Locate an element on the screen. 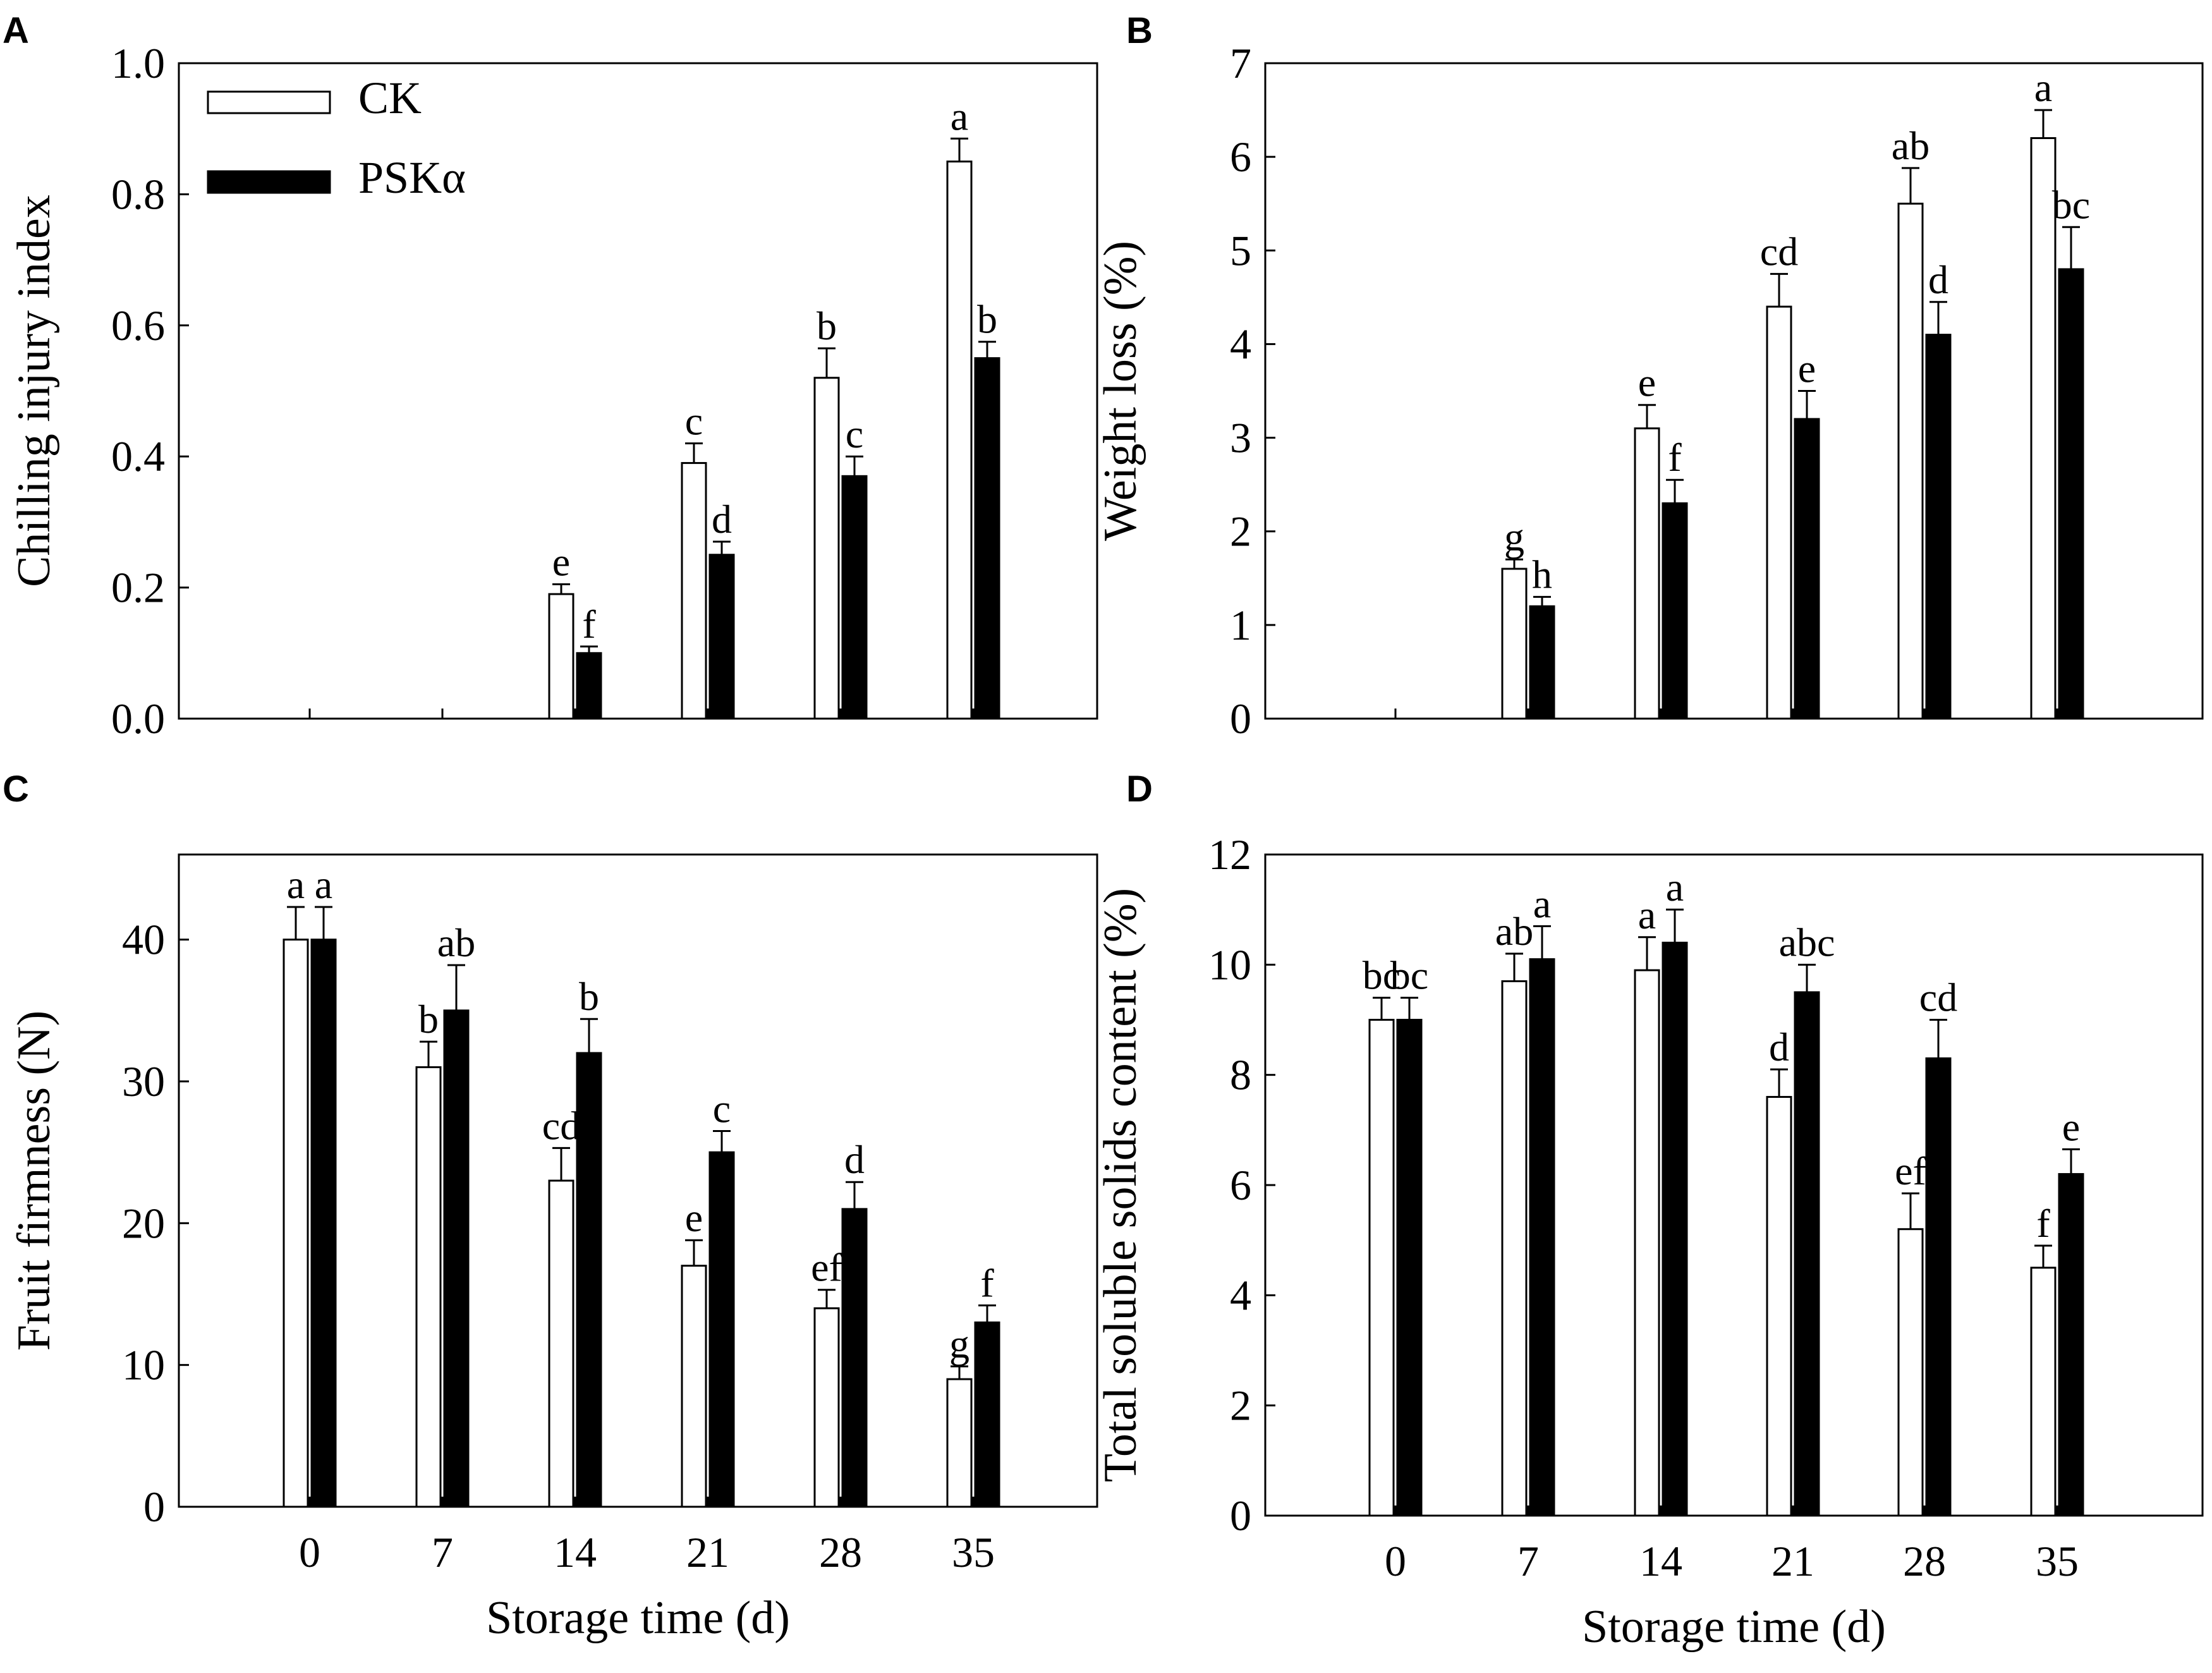 Image resolution: width=2212 pixels, height=1673 pixels. y-tick-label: 0.8 is located at coordinates (138, 194).